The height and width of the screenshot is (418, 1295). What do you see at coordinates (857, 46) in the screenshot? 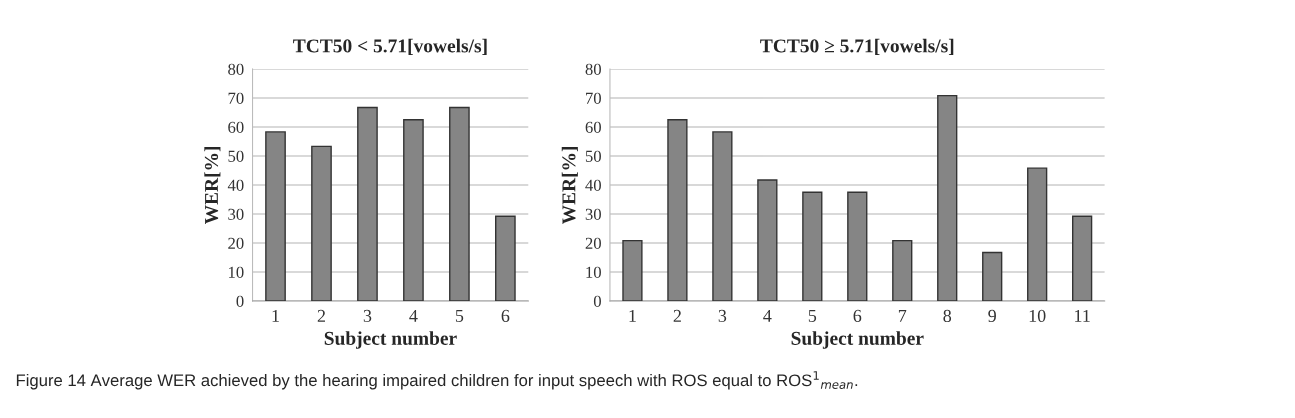
I see `chart-title: TCT50 ≥ 5.71[vowels/s]` at bounding box center [857, 46].